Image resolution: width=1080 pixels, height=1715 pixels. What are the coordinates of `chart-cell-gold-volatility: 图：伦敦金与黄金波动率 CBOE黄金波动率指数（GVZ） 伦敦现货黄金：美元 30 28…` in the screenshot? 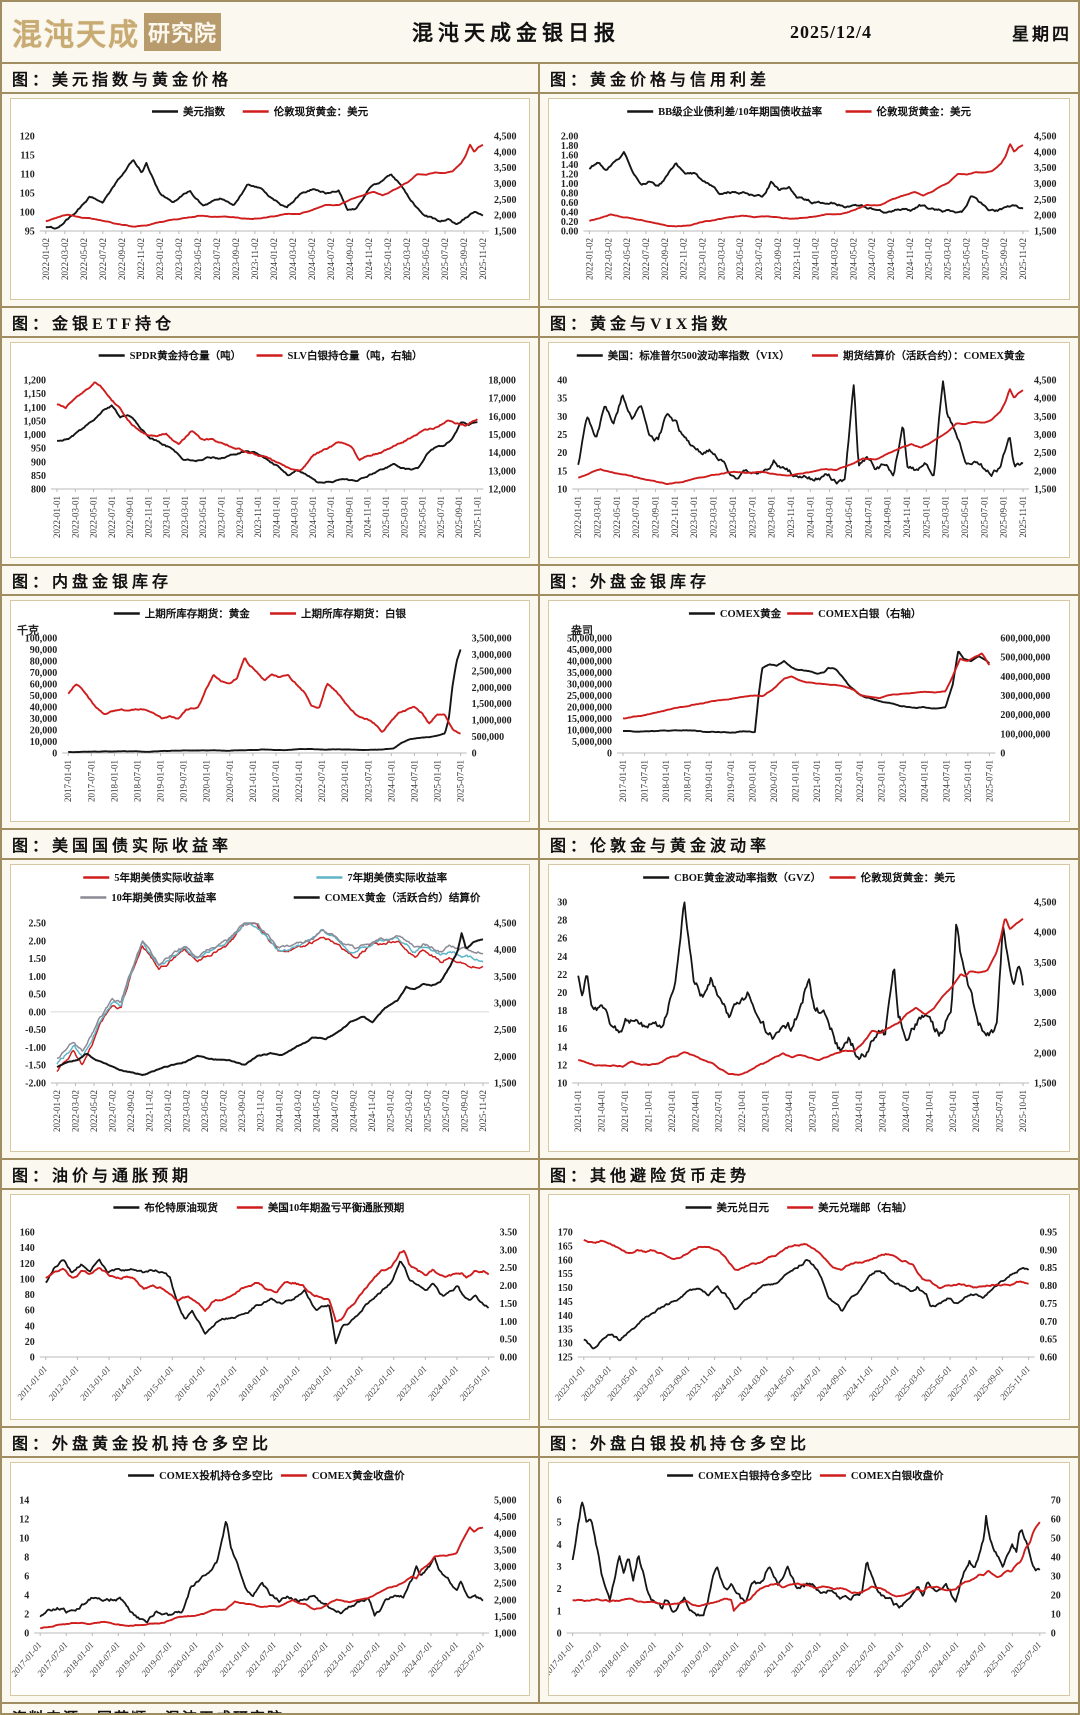 It's located at (809, 994).